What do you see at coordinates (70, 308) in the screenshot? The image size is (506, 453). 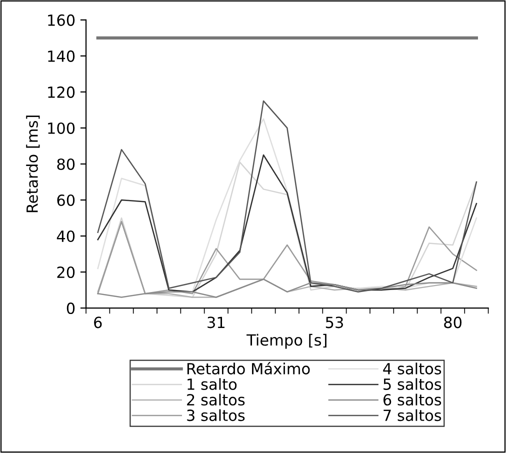 I see `y-tick-label: 0` at bounding box center [70, 308].